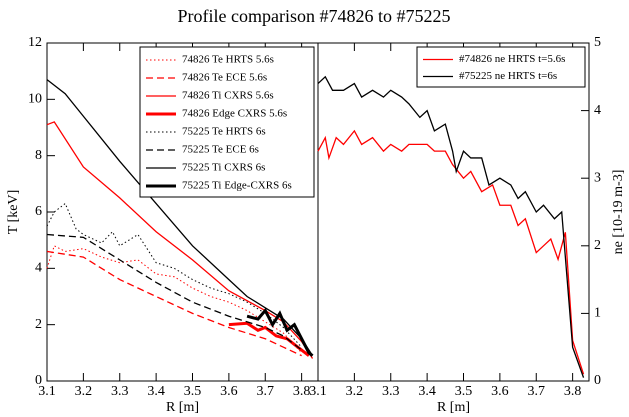 Image resolution: width=629 pixels, height=417 pixels. I want to click on y-tick-label: 6, so click(38, 211).